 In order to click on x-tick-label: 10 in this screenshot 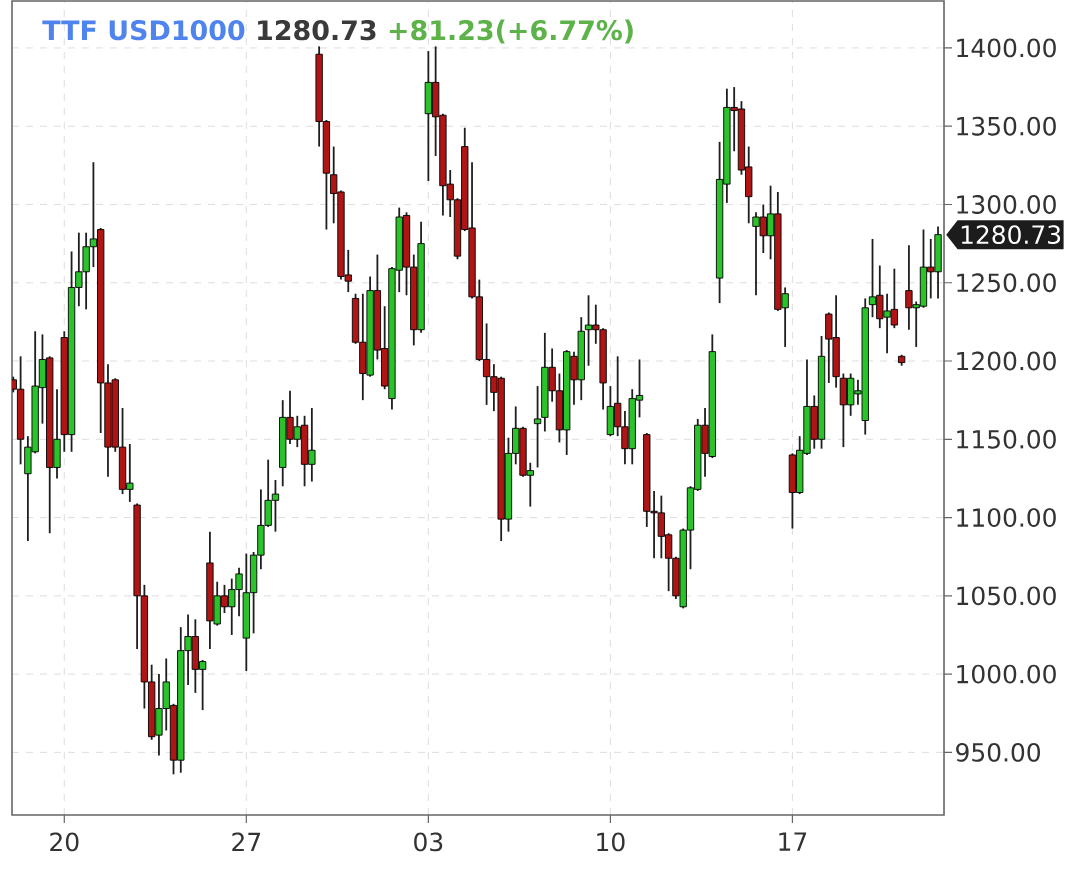, I will do `click(611, 842)`.